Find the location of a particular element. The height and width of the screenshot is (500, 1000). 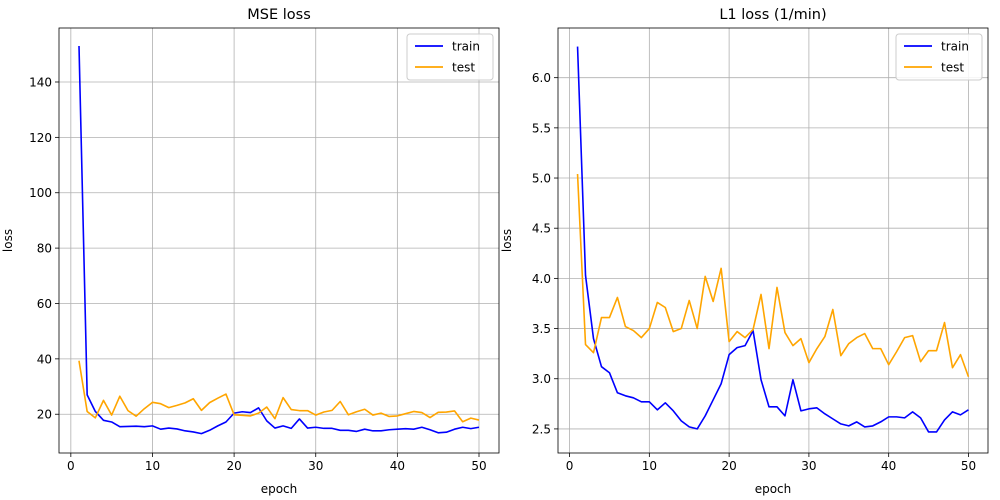

y-tick: 120 is located at coordinates (44, 138).